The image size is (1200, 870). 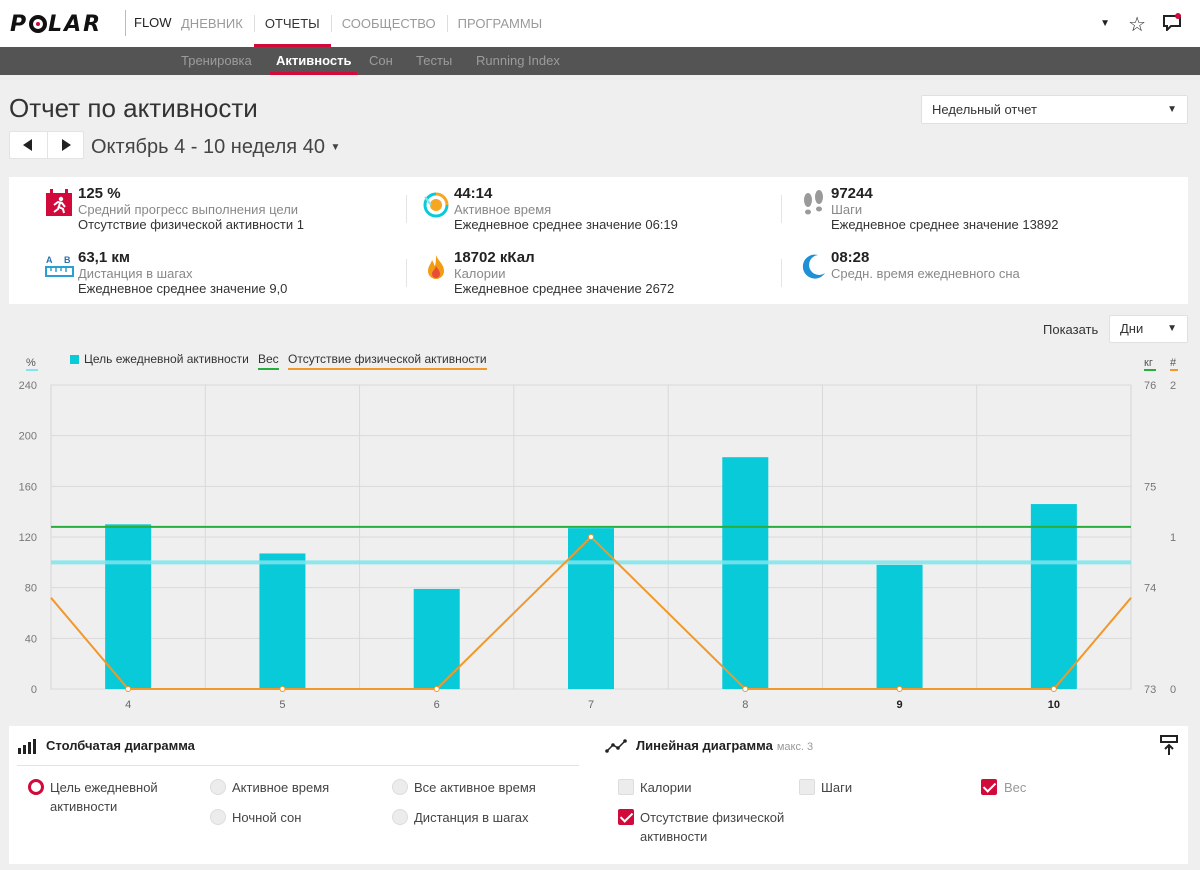 What do you see at coordinates (475, 787) in the screenshot?
I see `option-all-active-time: Все активное время` at bounding box center [475, 787].